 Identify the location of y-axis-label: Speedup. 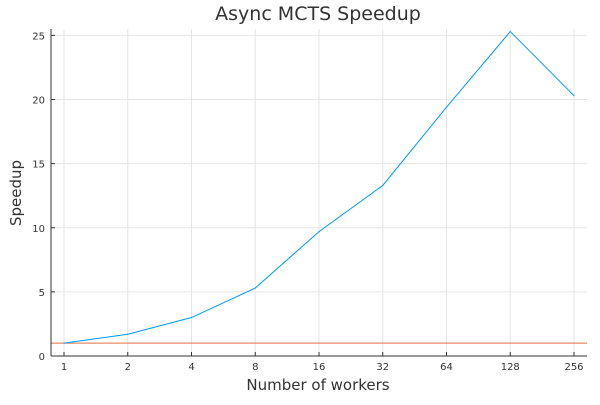
(16, 193).